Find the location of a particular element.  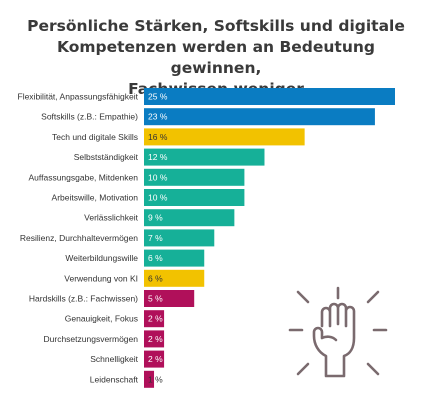

value-label-4: 10 % is located at coordinates (158, 177).